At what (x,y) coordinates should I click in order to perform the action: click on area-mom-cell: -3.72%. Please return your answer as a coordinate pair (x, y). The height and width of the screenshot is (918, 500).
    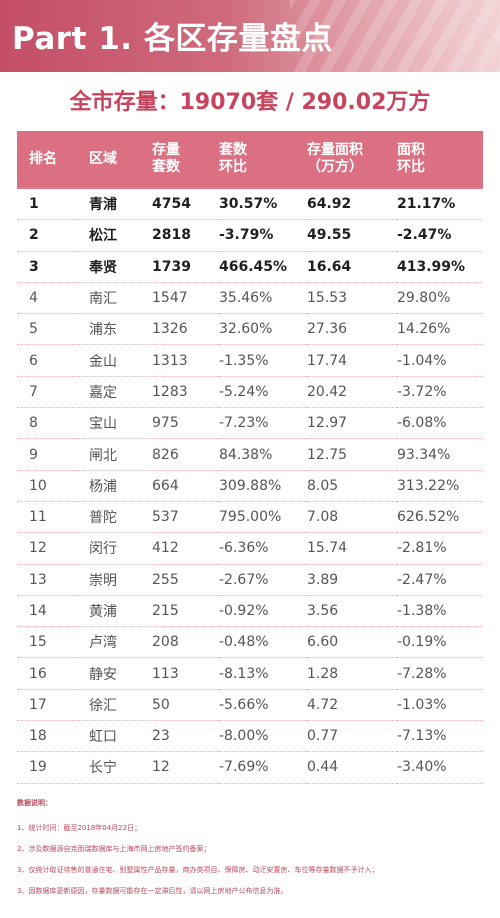
    Looking at the image, I should click on (440, 392).